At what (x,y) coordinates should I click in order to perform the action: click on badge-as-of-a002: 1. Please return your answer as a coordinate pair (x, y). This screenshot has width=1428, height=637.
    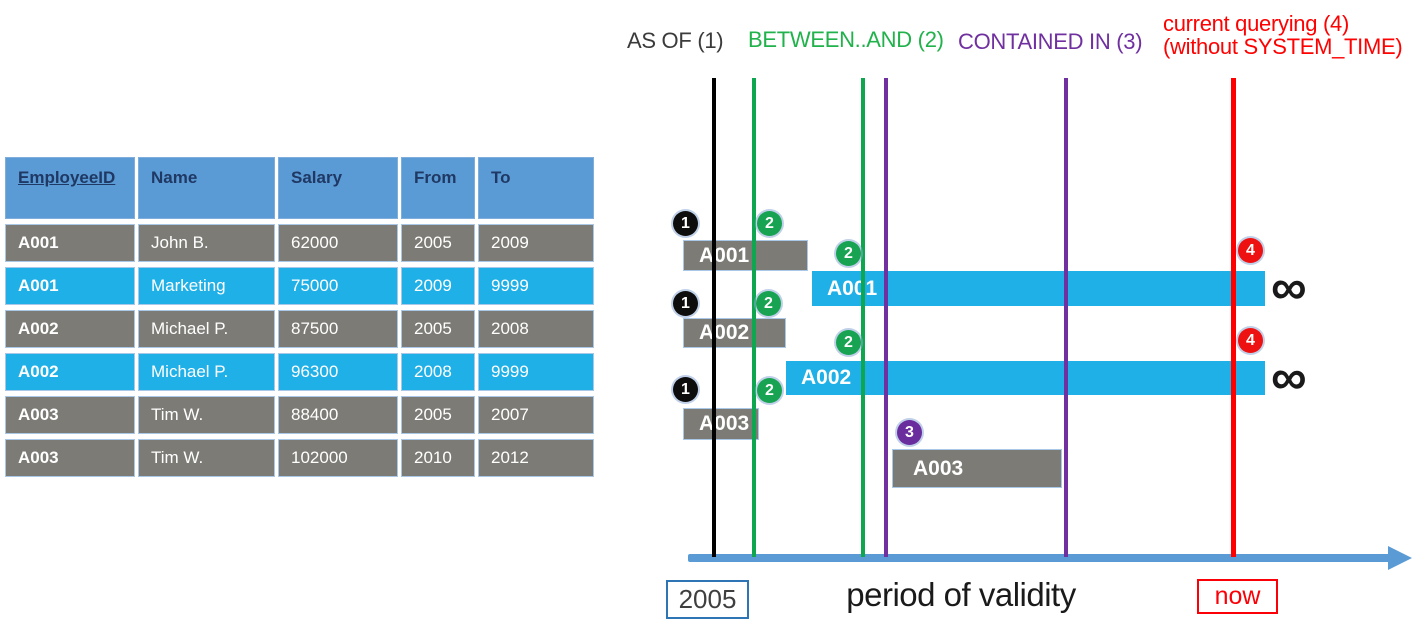
    Looking at the image, I should click on (685, 303).